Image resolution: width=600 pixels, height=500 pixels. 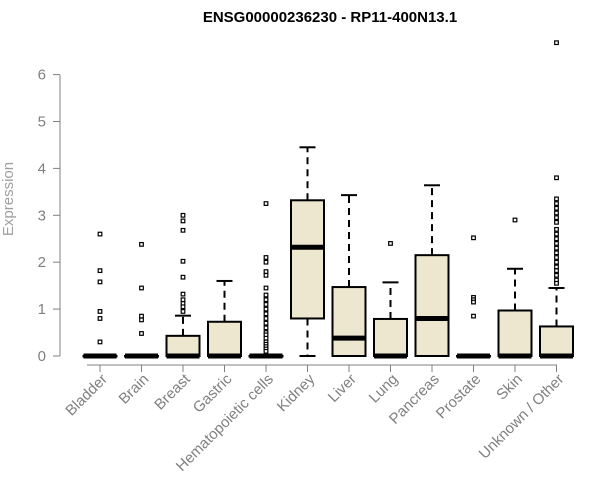 What do you see at coordinates (42, 262) in the screenshot?
I see `y-tick-label: 2` at bounding box center [42, 262].